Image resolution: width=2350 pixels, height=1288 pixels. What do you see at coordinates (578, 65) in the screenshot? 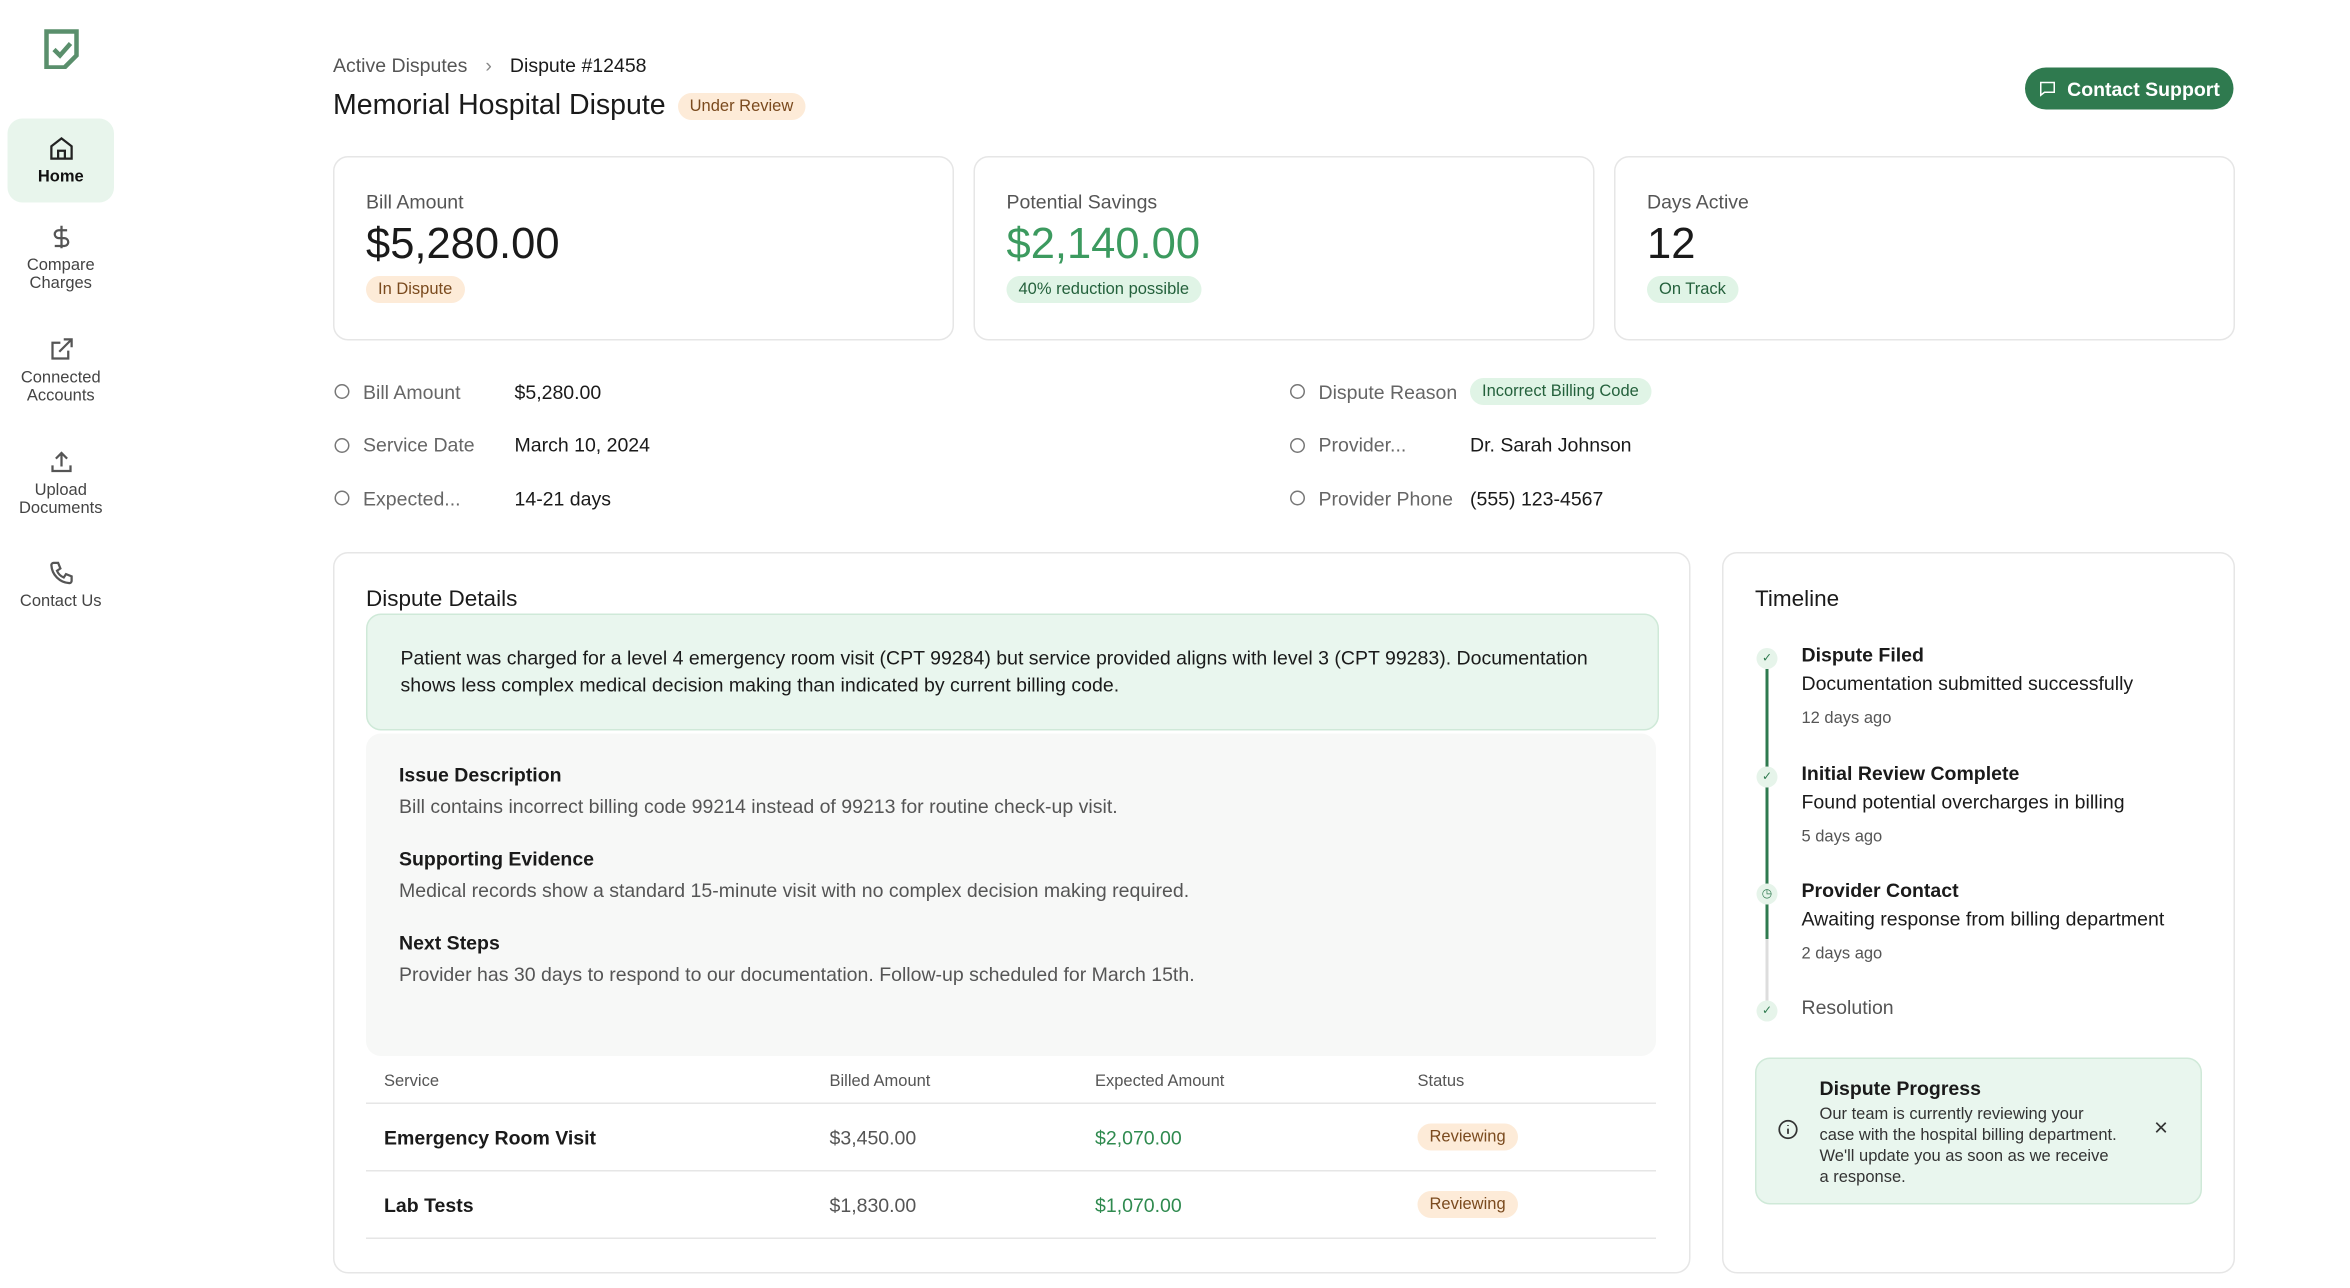
I see `breadcrumb-current: Dispute #12458` at bounding box center [578, 65].